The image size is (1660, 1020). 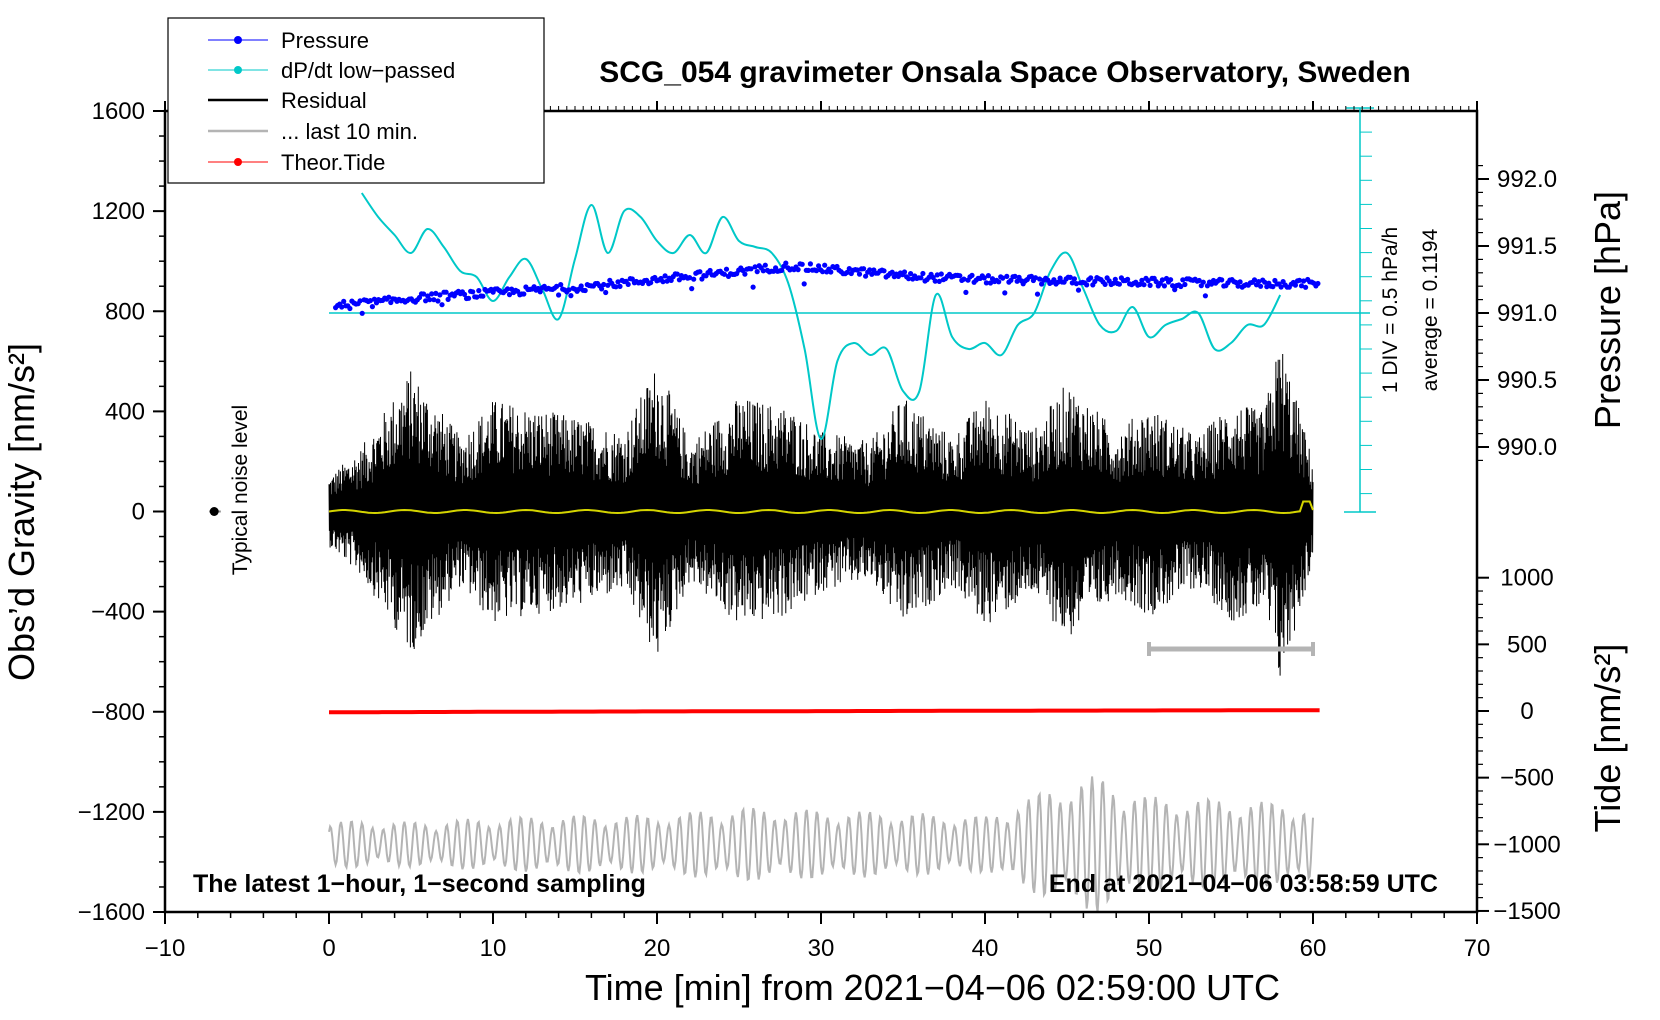 What do you see at coordinates (1526, 911) in the screenshot?
I see `tide-tick-label: −1500` at bounding box center [1526, 911].